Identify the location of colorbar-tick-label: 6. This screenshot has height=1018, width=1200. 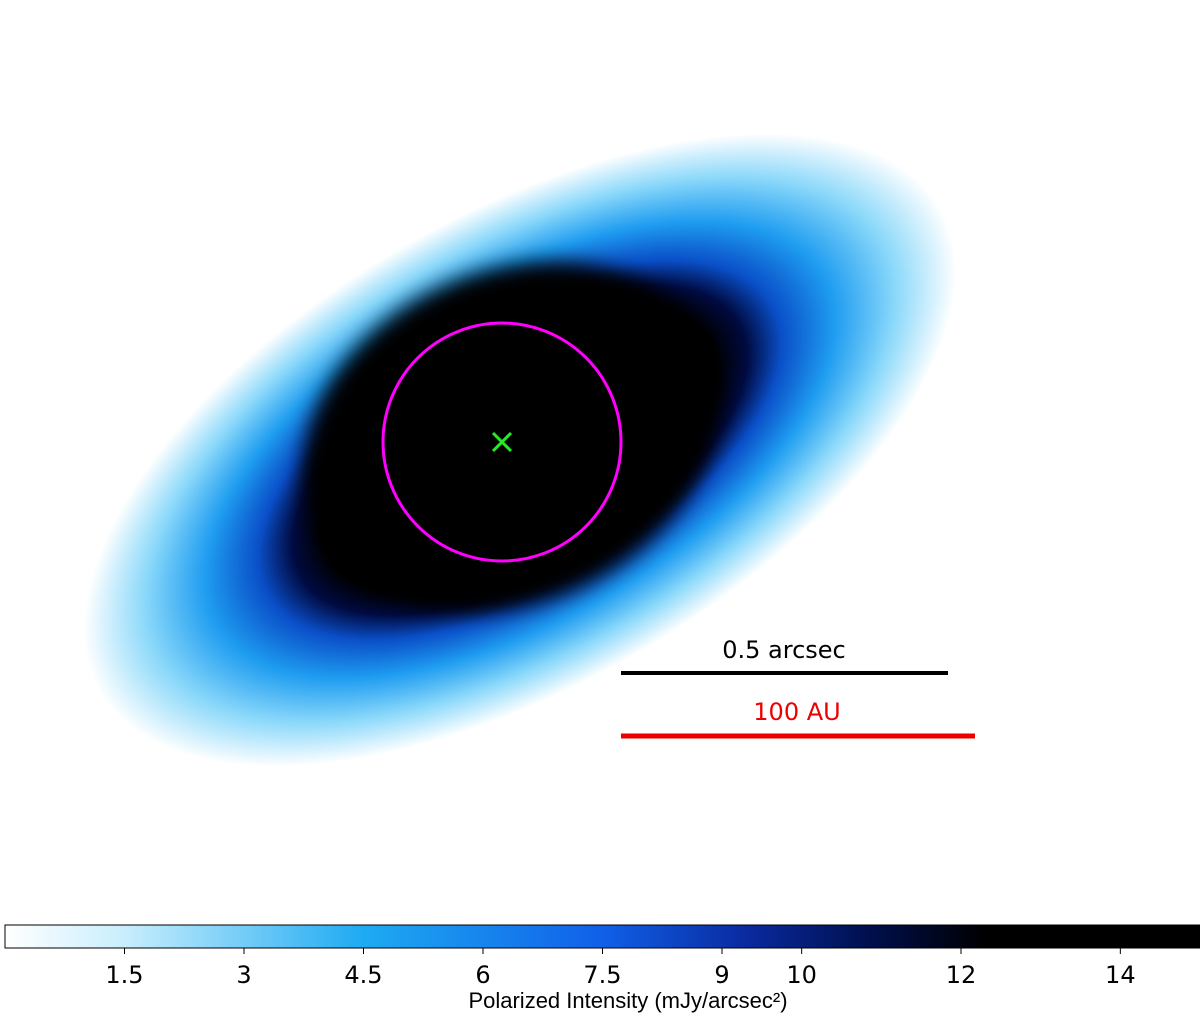
(482, 975).